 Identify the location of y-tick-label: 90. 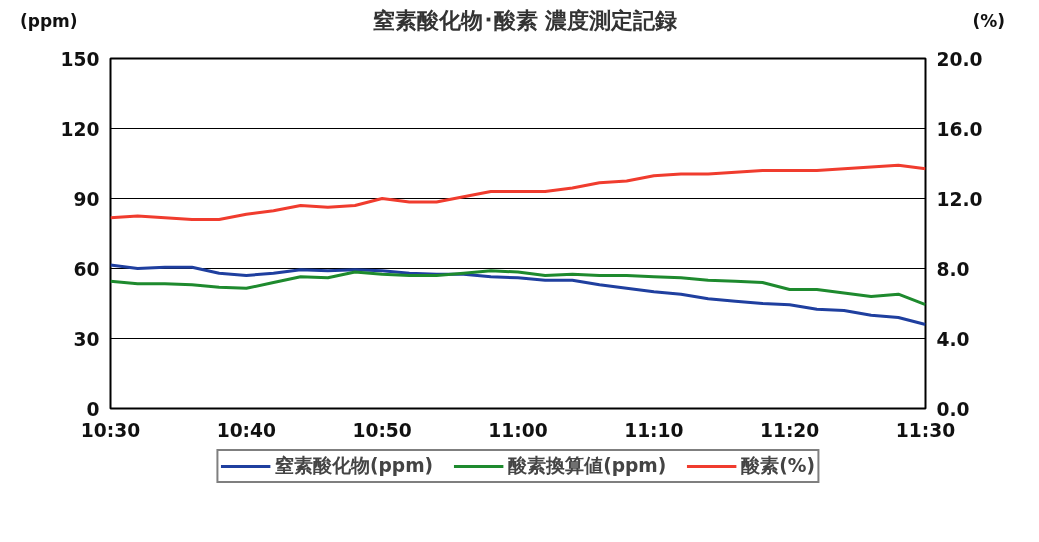
(86, 199).